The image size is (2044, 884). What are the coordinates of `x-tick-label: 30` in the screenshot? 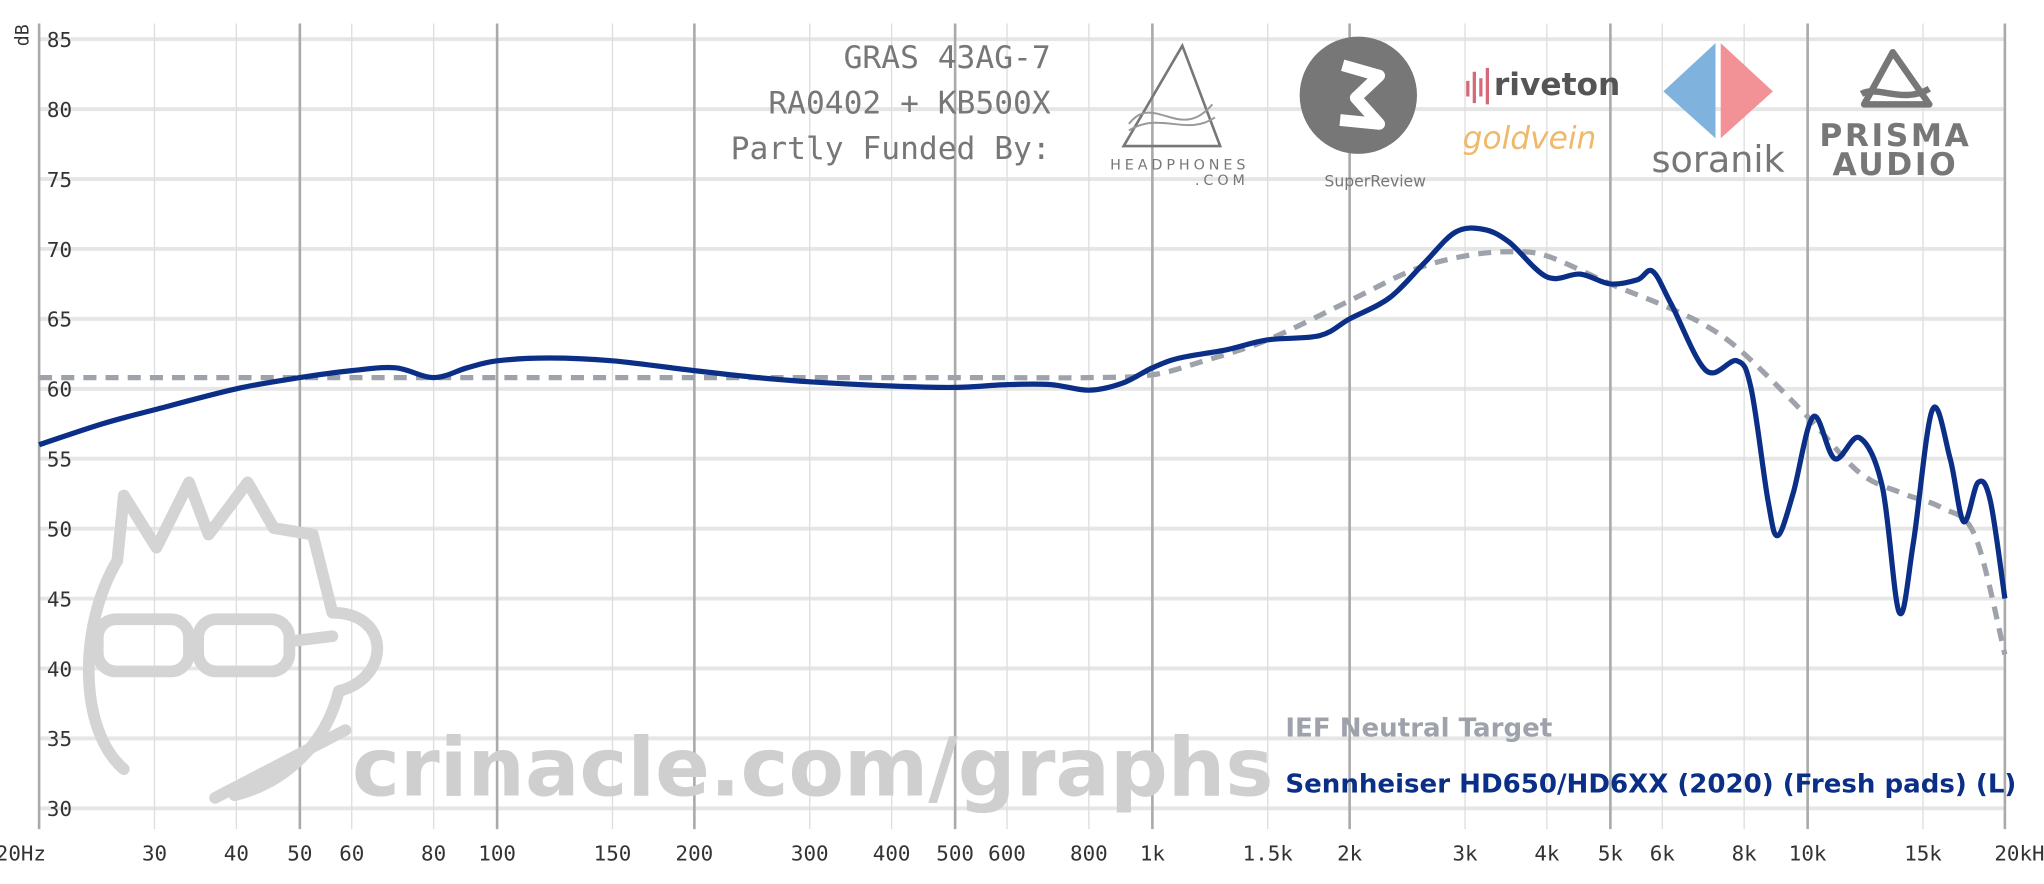 It's located at (154, 853).